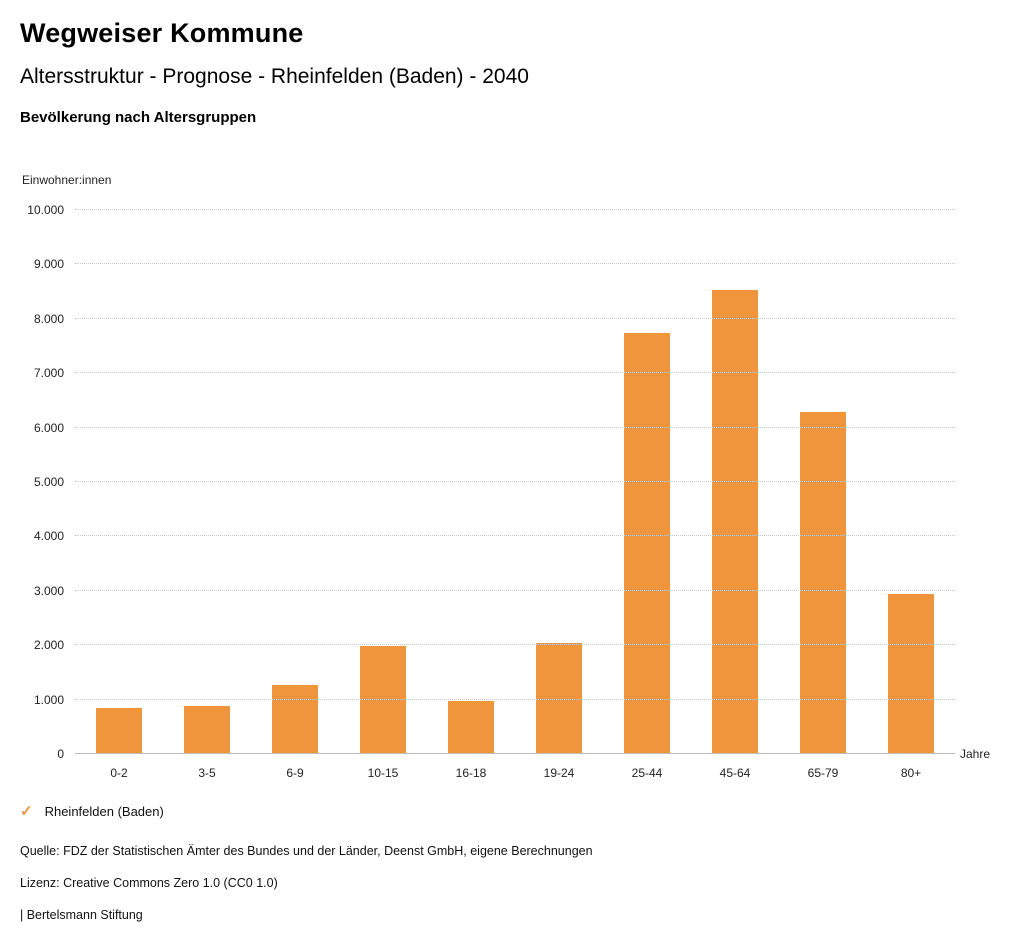 The width and height of the screenshot is (1024, 946). I want to click on x-tick-label: 3-5, so click(207, 773).